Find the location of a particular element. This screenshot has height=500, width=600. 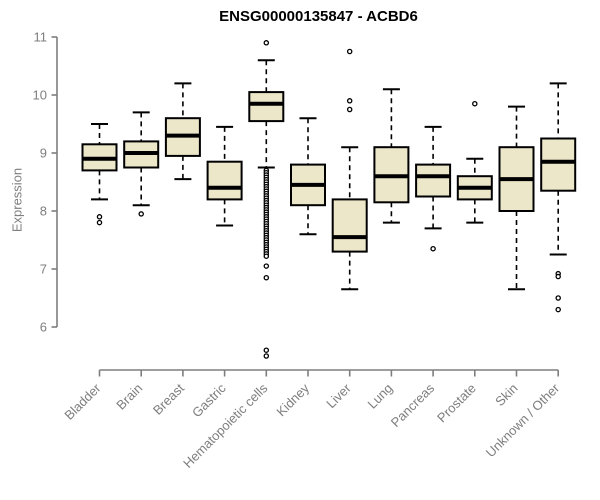

x-category-label-lung: Lung is located at coordinates (379, 396).